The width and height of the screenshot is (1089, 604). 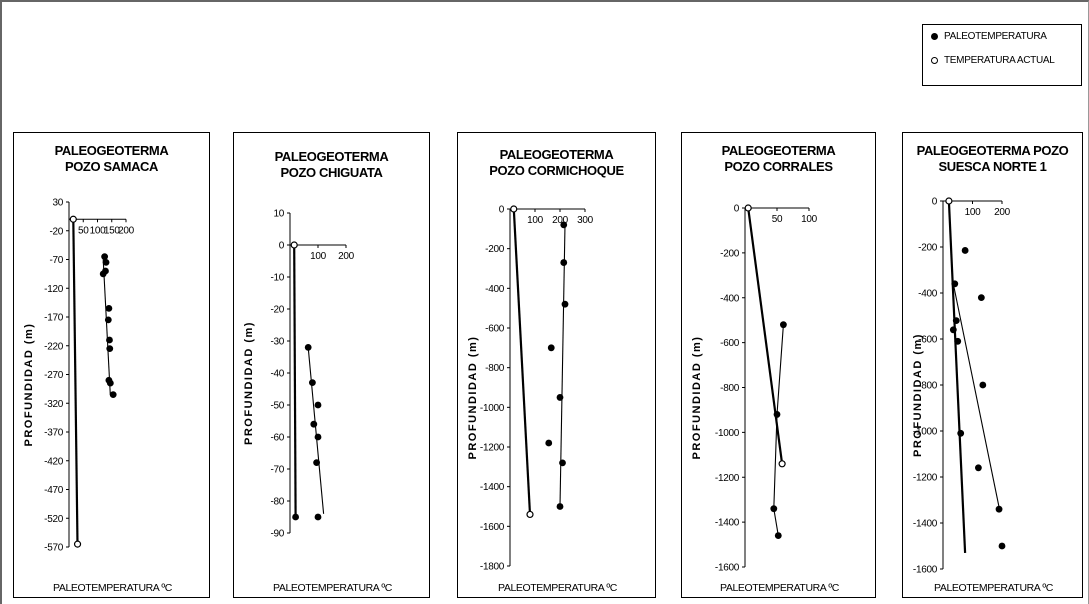 What do you see at coordinates (492, 448) in the screenshot?
I see `y-tick-label: -1200` at bounding box center [492, 448].